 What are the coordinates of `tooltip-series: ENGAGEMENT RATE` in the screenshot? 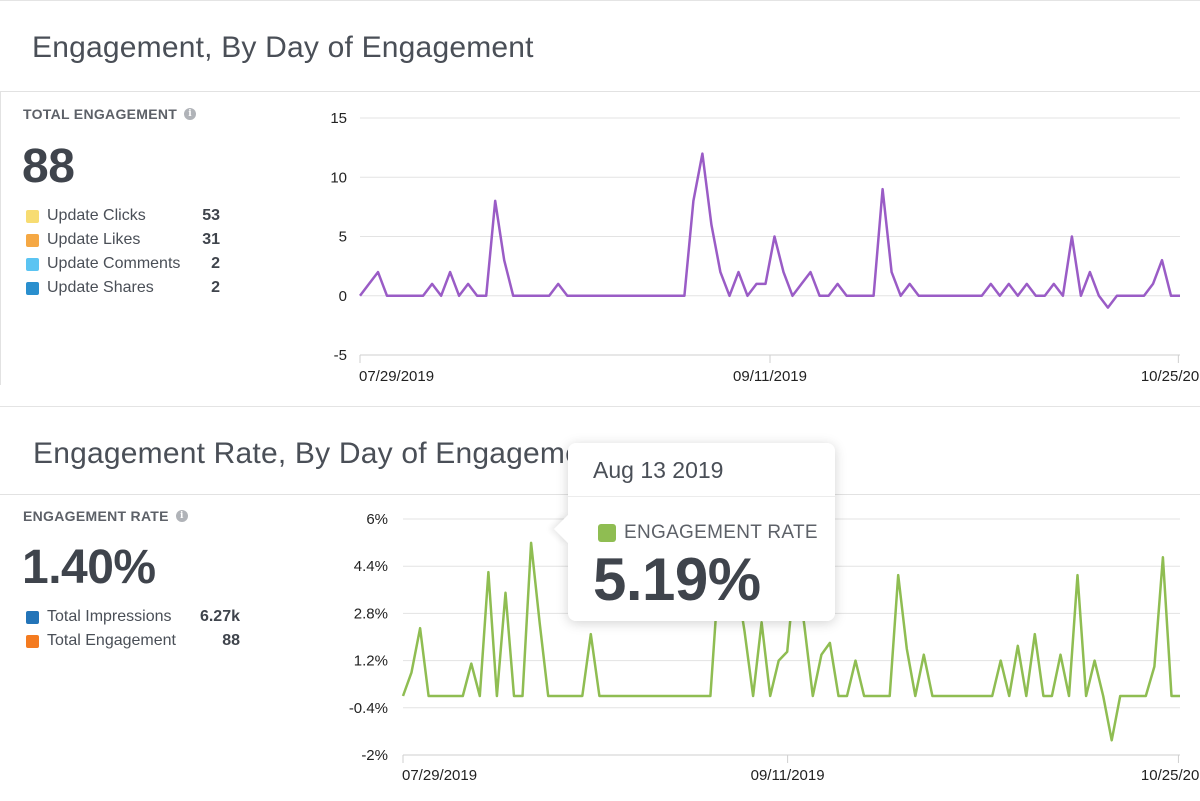 It's located at (708, 533).